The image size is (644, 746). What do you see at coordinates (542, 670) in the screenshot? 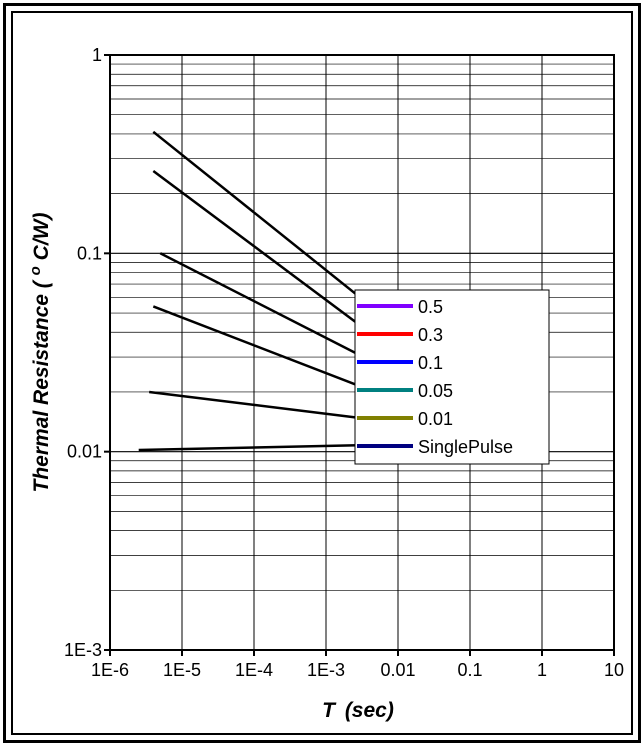
I see `x-tick-label: 1` at bounding box center [542, 670].